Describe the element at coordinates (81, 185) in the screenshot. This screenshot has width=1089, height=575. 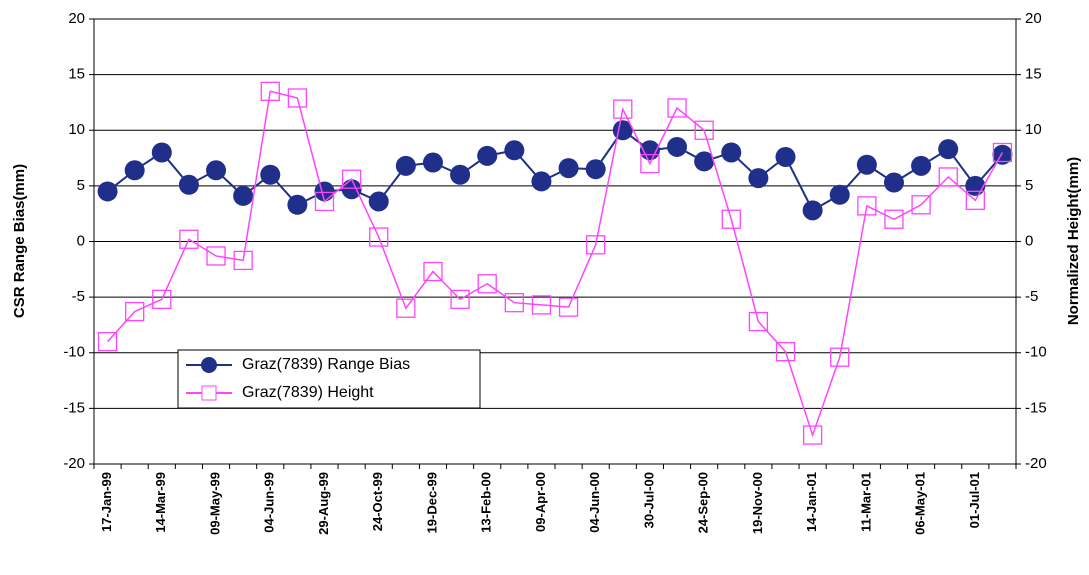
I see `y-tick-label: 5` at that location.